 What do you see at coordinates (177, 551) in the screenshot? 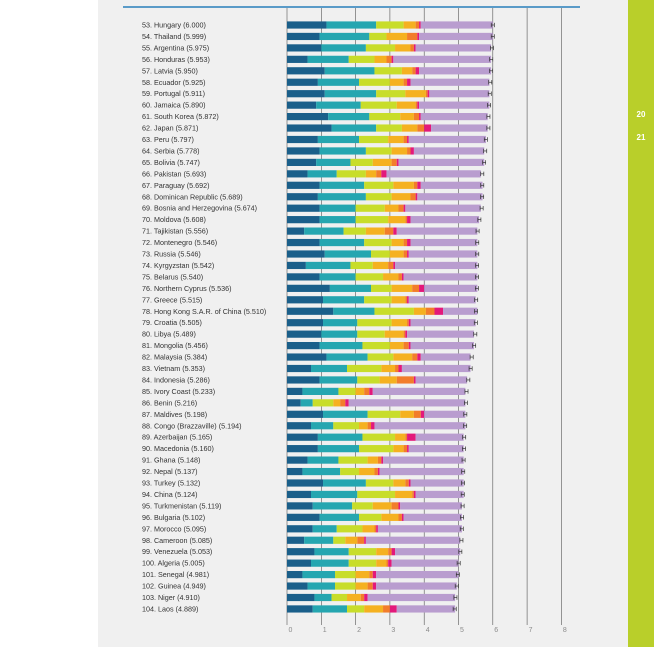
I see `country-label: 99. Venezuela (5.053)` at bounding box center [177, 551].